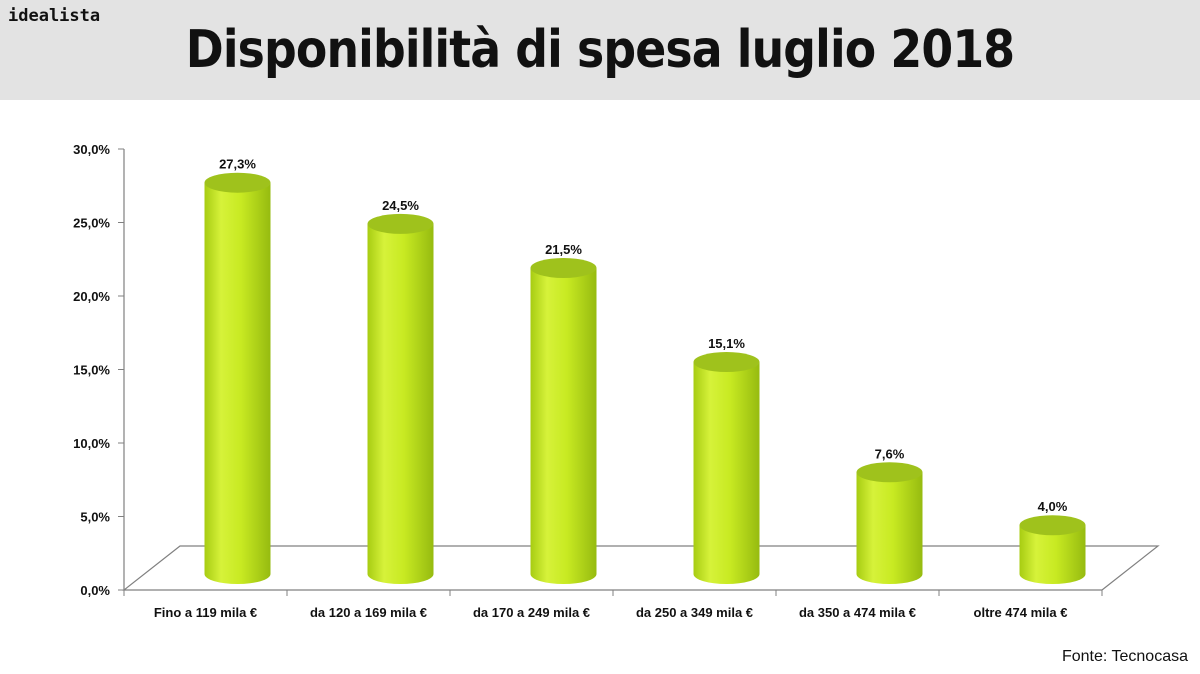  What do you see at coordinates (91, 296) in the screenshot?
I see `y-tick-label: 20,0%` at bounding box center [91, 296].